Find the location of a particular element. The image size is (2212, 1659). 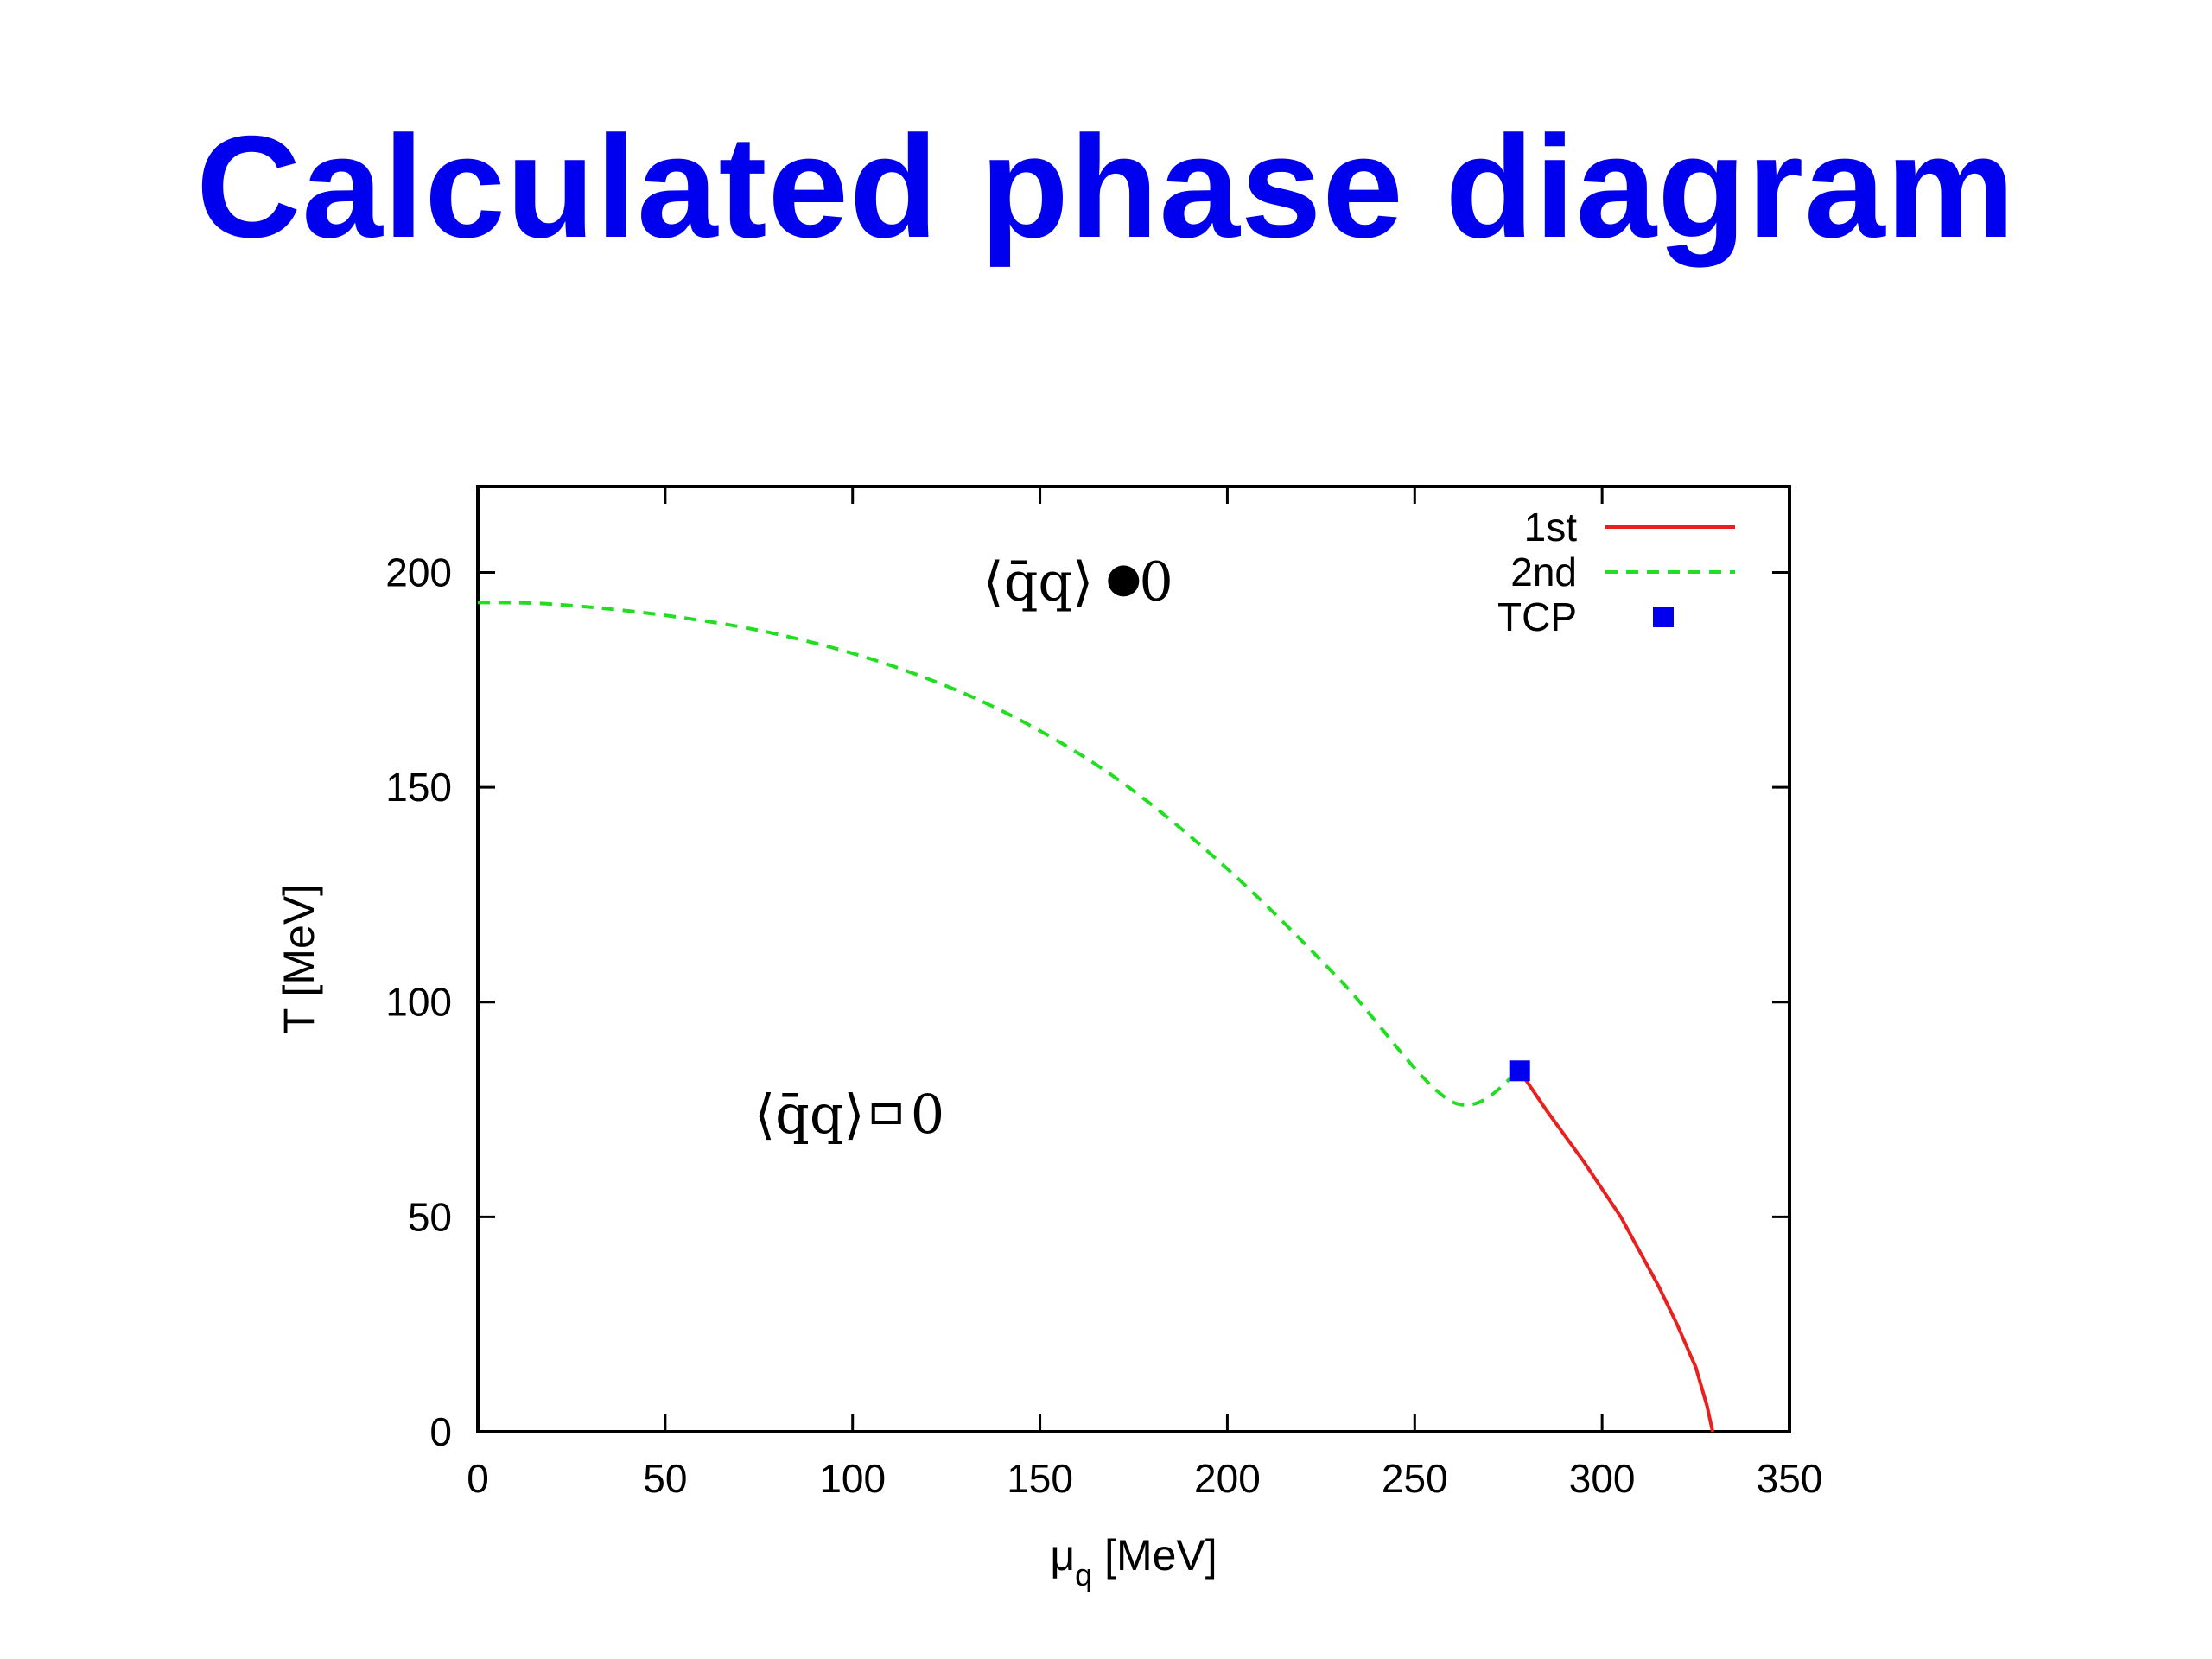

x-tick-label: 50 is located at coordinates (665, 1478).